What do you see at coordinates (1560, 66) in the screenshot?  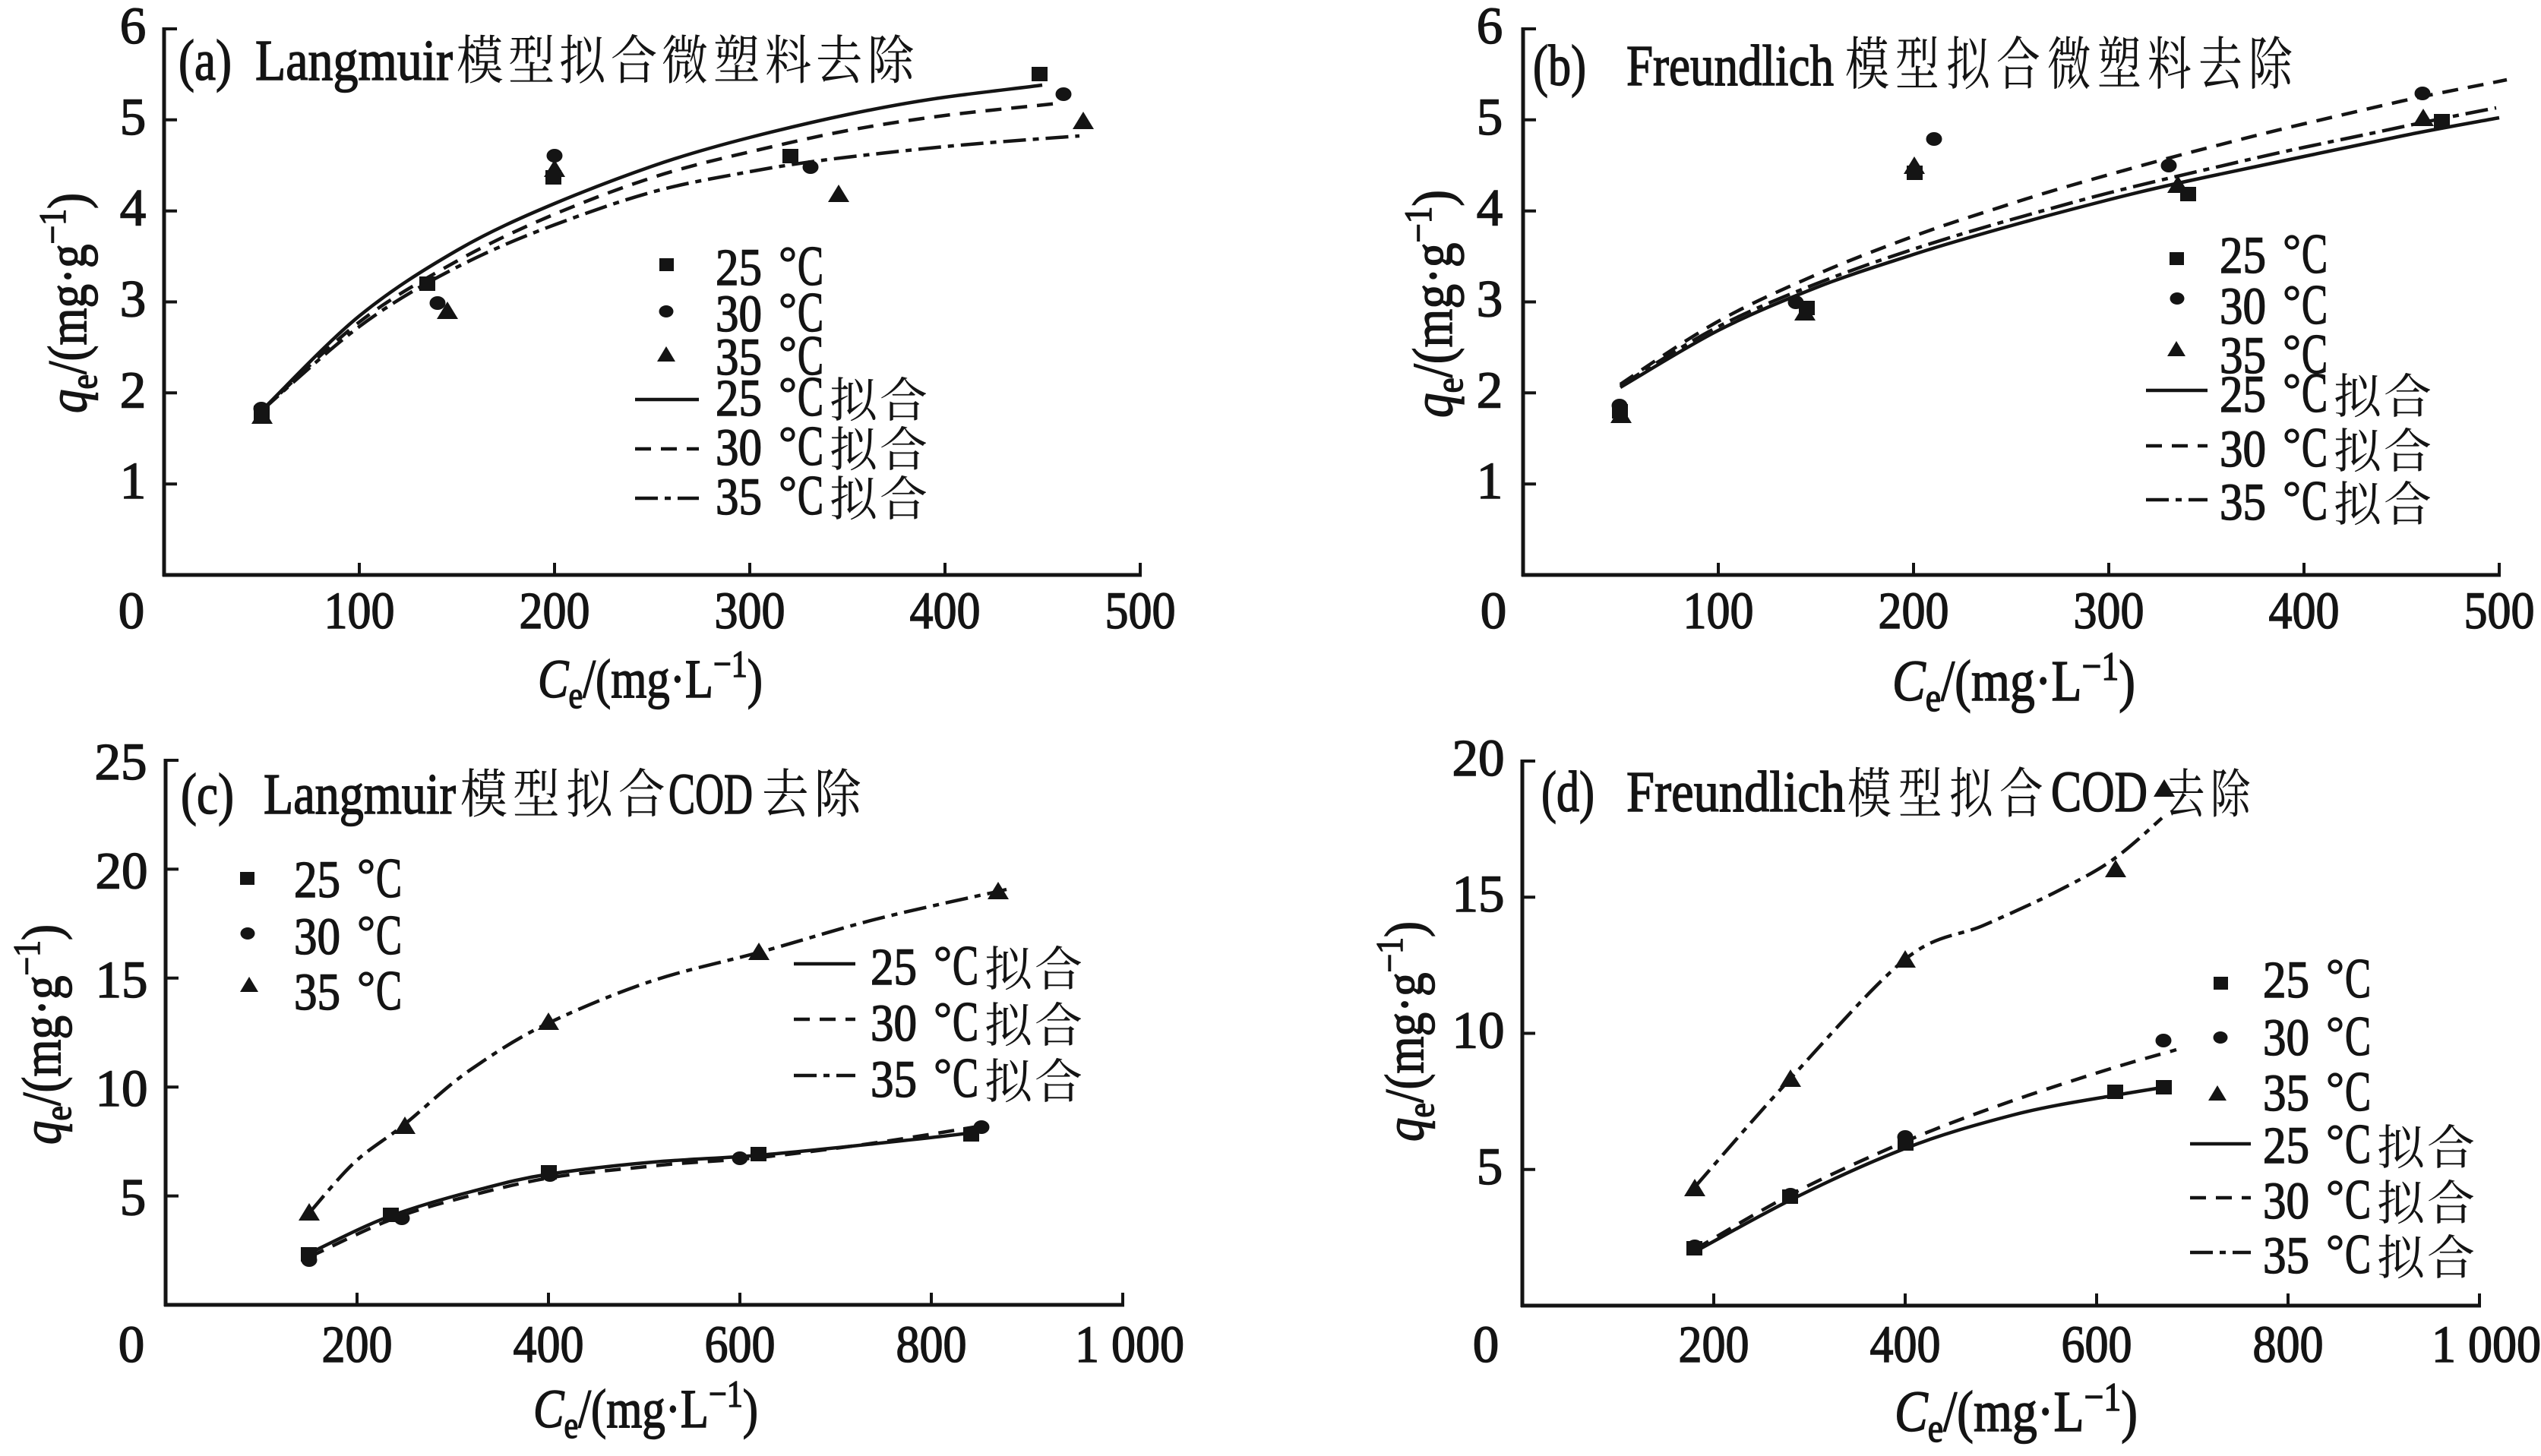 I see `svg-text: (b)` at bounding box center [1560, 66].